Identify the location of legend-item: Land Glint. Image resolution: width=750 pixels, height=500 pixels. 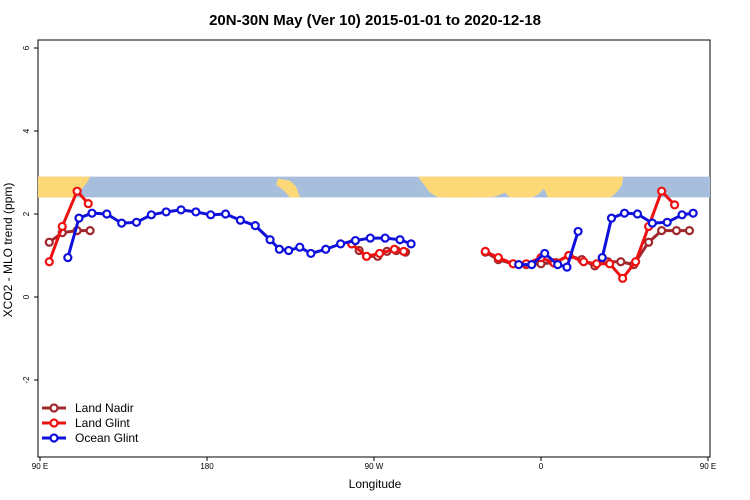
(86, 423).